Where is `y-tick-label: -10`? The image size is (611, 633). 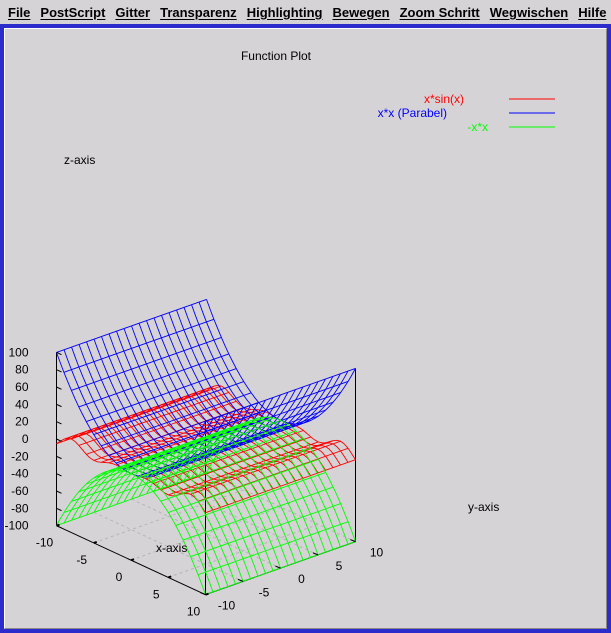
y-tick-label: -10 is located at coordinates (227, 606).